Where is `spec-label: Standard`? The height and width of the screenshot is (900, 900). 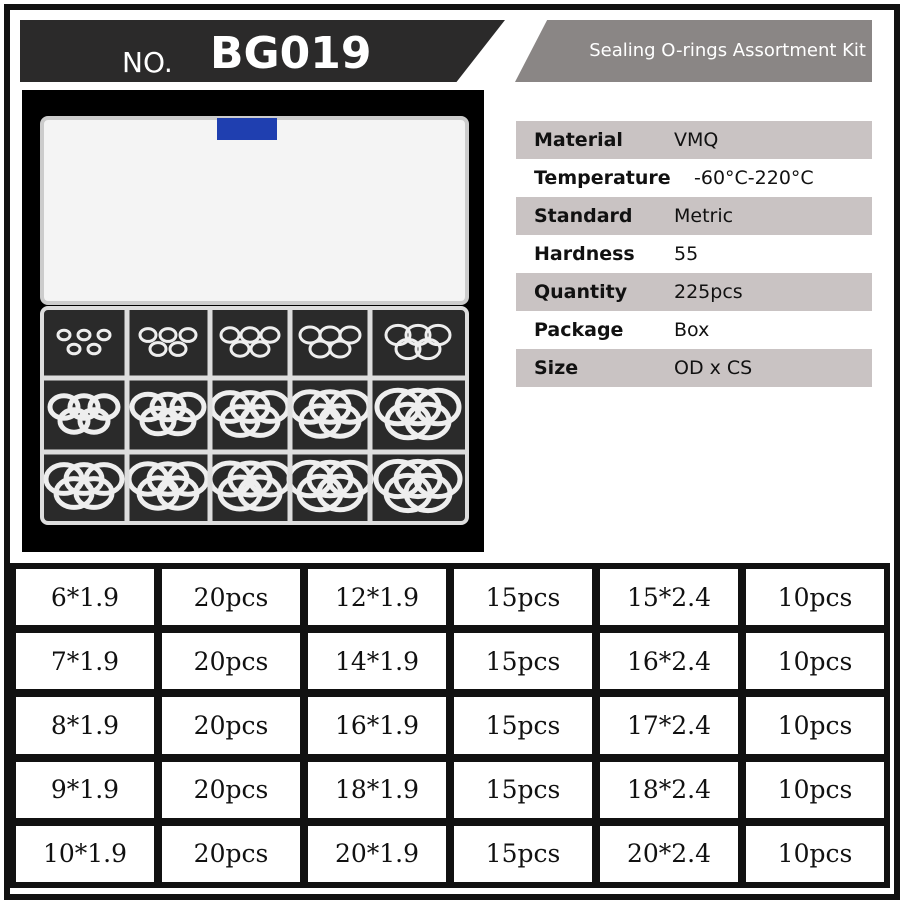 spec-label: Standard is located at coordinates (583, 216).